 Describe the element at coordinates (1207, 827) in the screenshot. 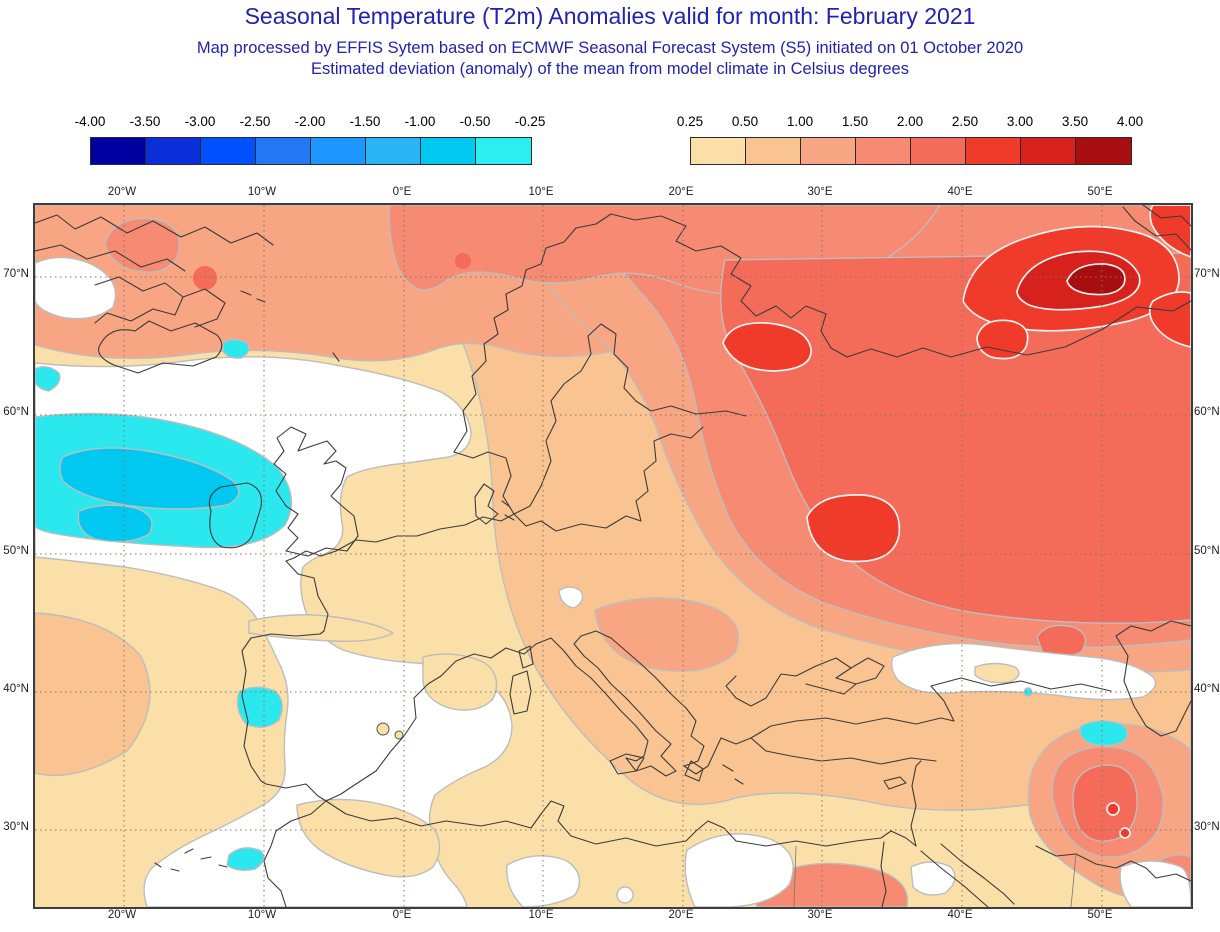

I see `lat-label-right: 30°N` at that location.